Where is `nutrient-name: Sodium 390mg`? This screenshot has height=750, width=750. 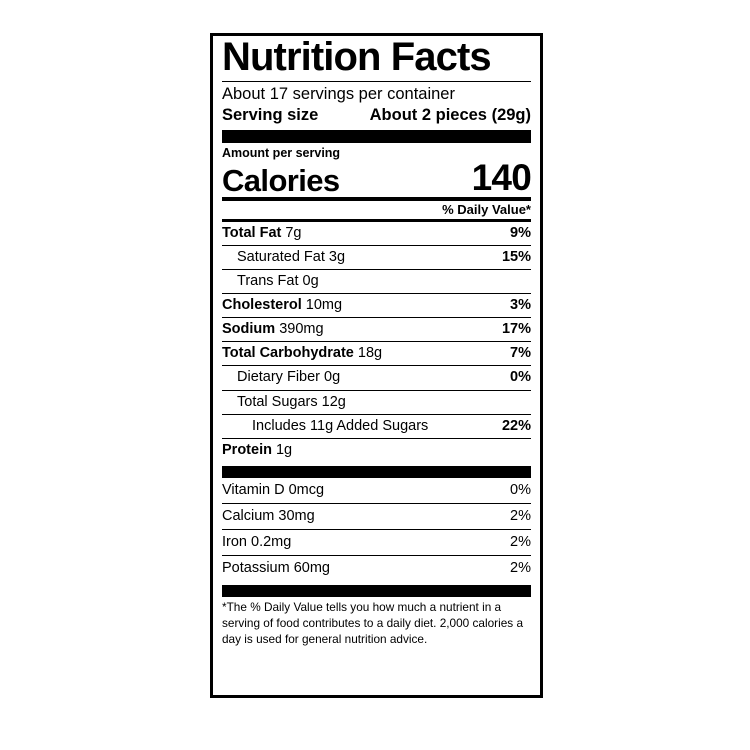 nutrient-name: Sodium 390mg is located at coordinates (273, 329).